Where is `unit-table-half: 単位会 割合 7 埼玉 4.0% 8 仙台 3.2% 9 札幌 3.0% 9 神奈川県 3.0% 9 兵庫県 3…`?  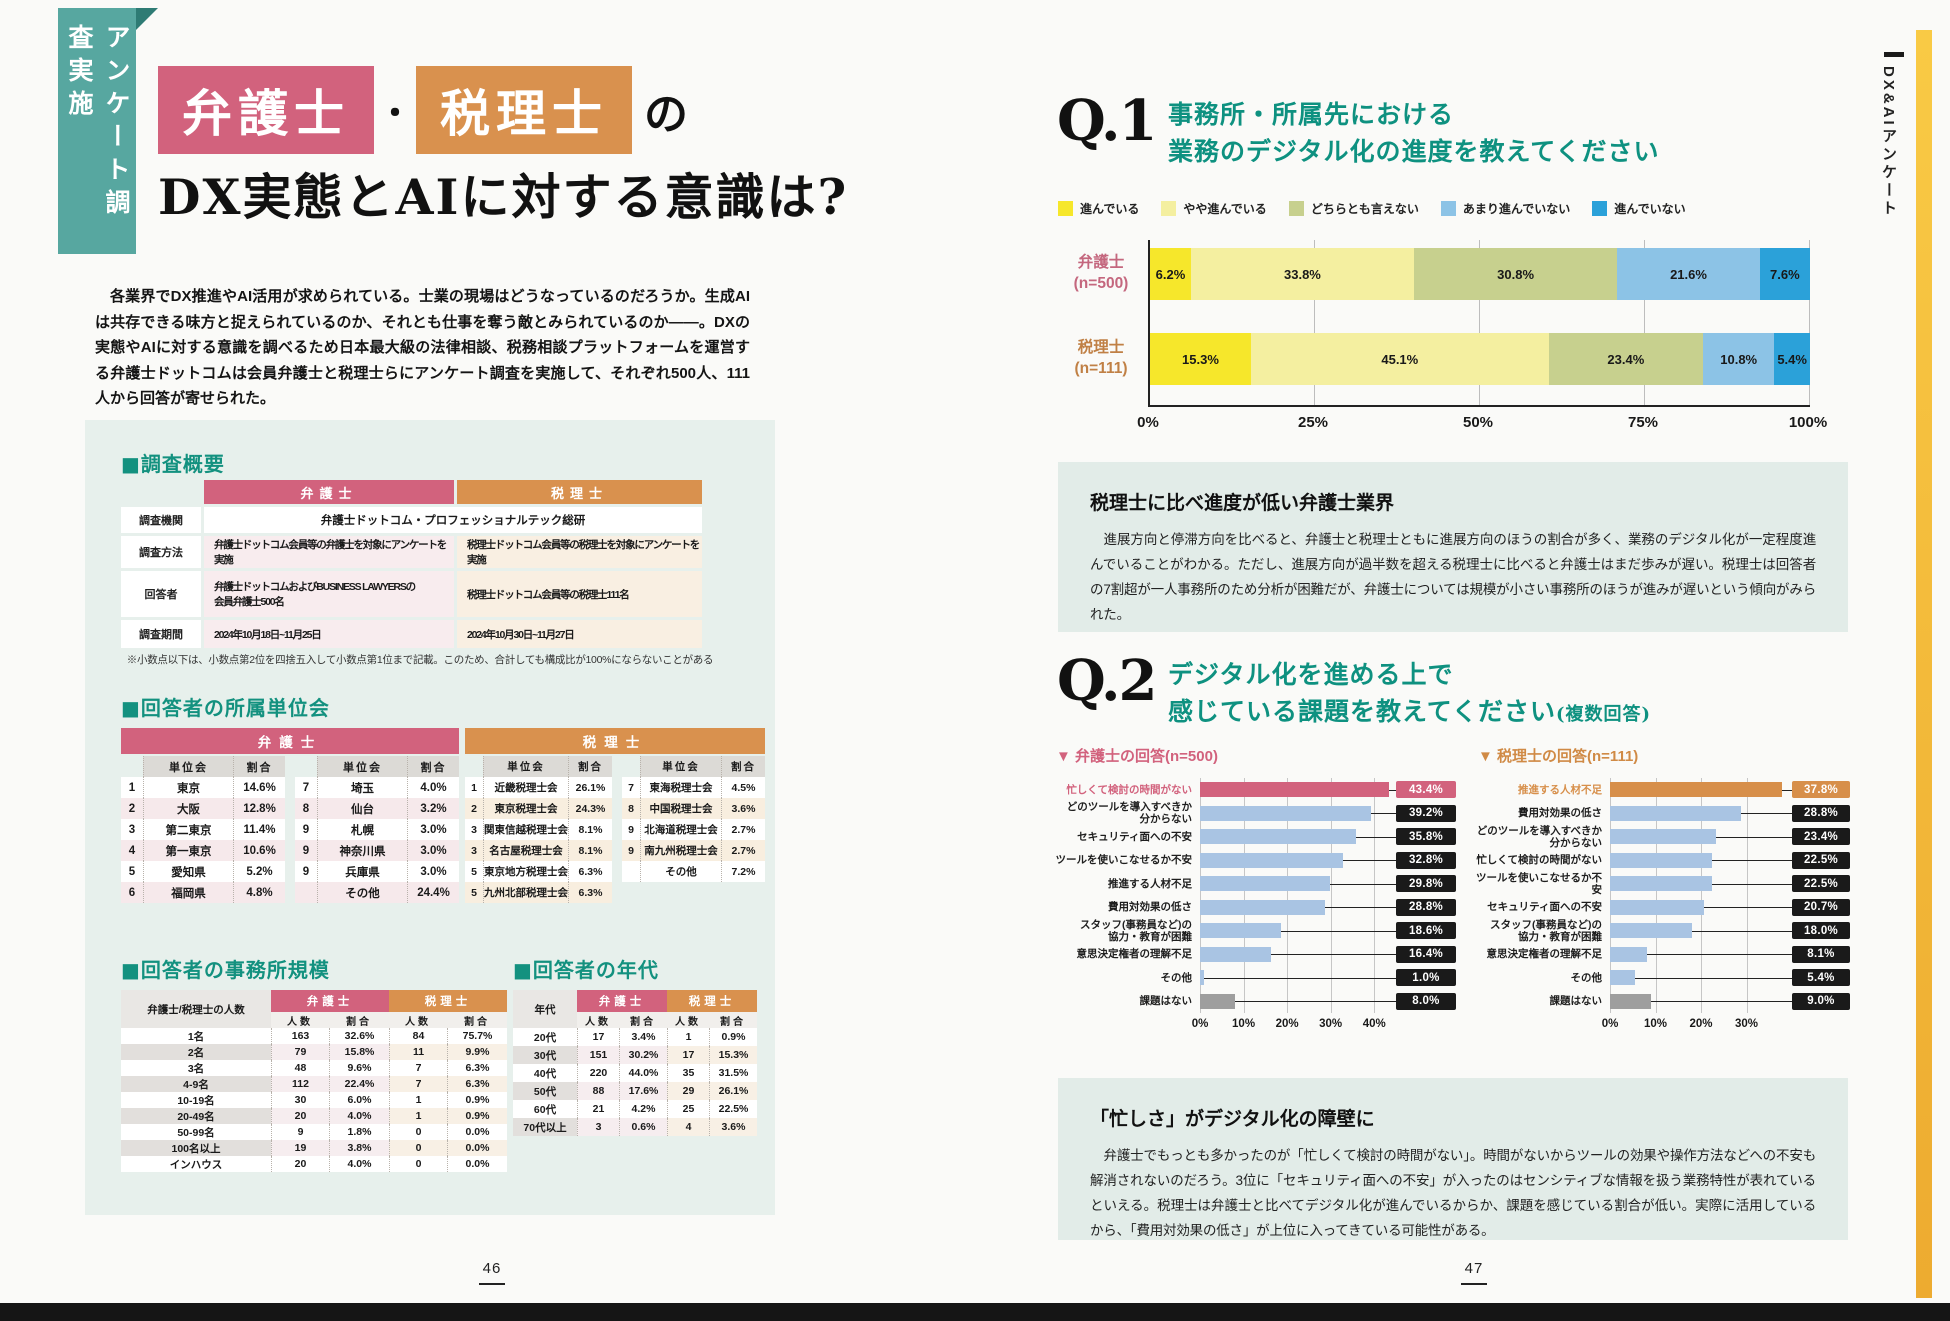
unit-table-half: 単位会 割合 7 埼玉 4.0% 8 仙台 3.2% 9 札幌 3.0% 9 神奈川県 3.0% 9 兵庫県 3… is located at coordinates (377, 829).